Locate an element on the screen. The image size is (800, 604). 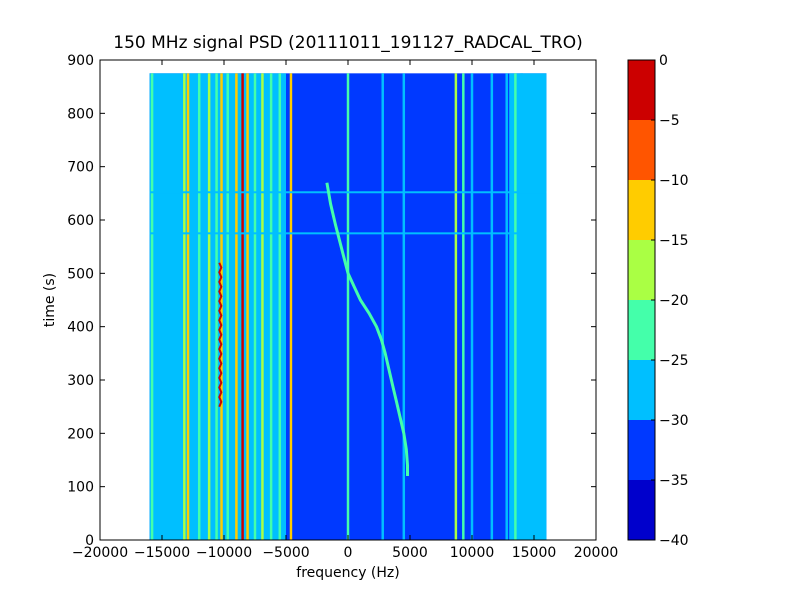
y-tick-label: 0 is located at coordinates (89, 541).